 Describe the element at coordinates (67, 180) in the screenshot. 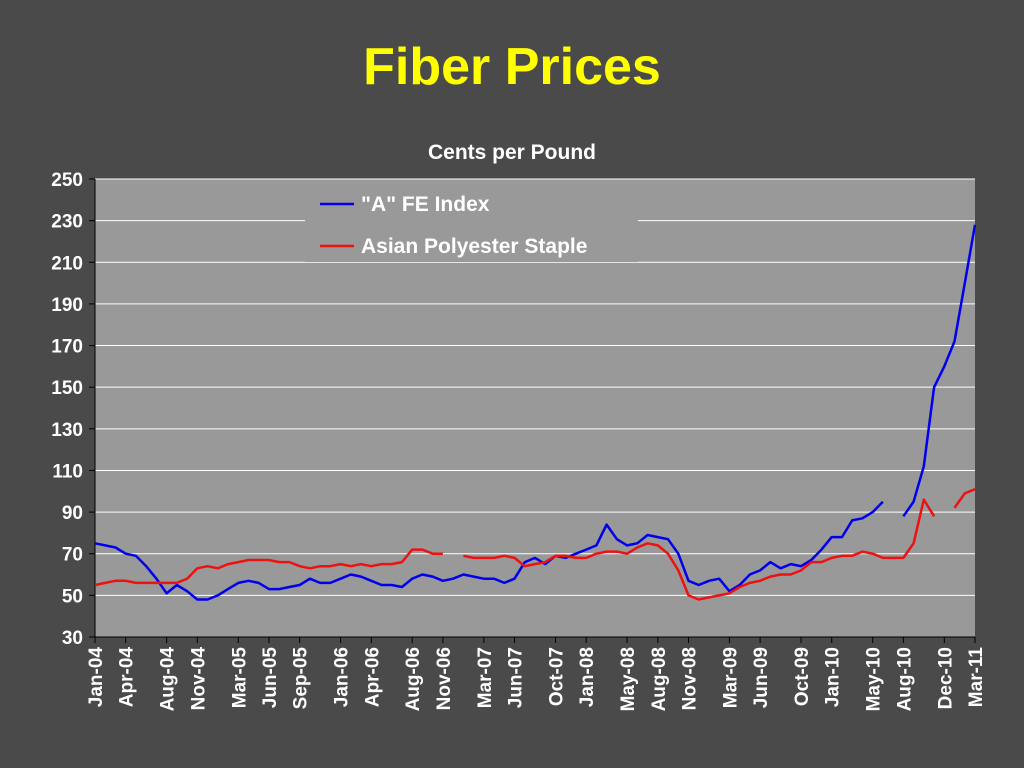

I see `y-tick-label: 250` at that location.